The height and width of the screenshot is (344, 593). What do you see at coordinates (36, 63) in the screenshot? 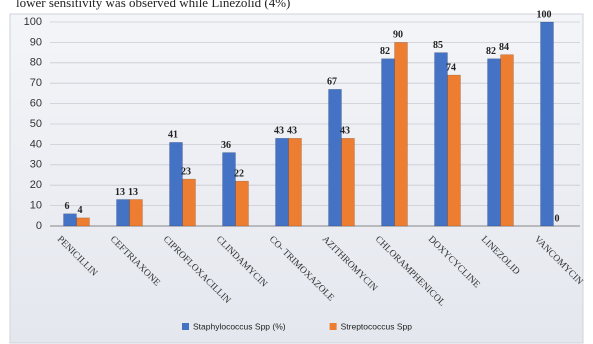
I see `y-tick-label: 80` at bounding box center [36, 63].